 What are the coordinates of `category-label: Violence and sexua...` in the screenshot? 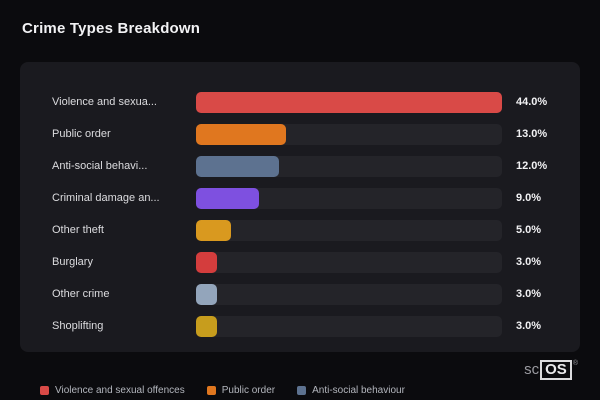 It's located at (104, 102).